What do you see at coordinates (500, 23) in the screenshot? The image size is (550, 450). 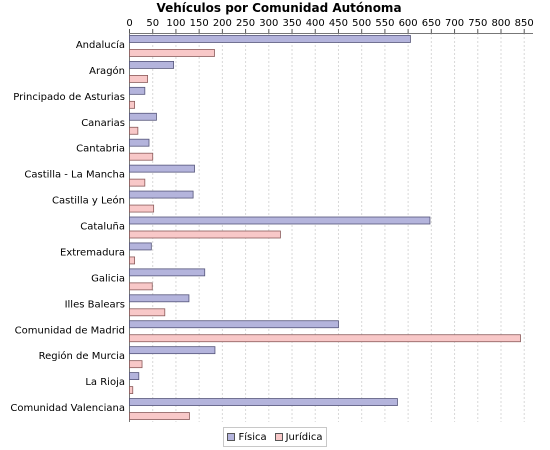 I see `x-tick-label: 800` at bounding box center [500, 23].